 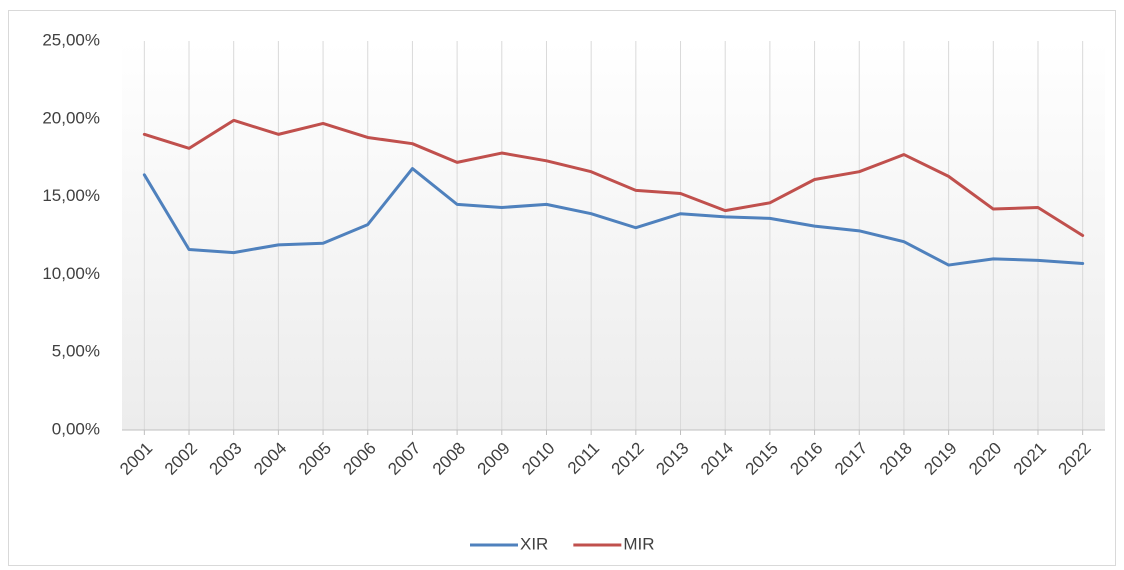 I want to click on y-tick-label: 10,00%, so click(x=71, y=273).